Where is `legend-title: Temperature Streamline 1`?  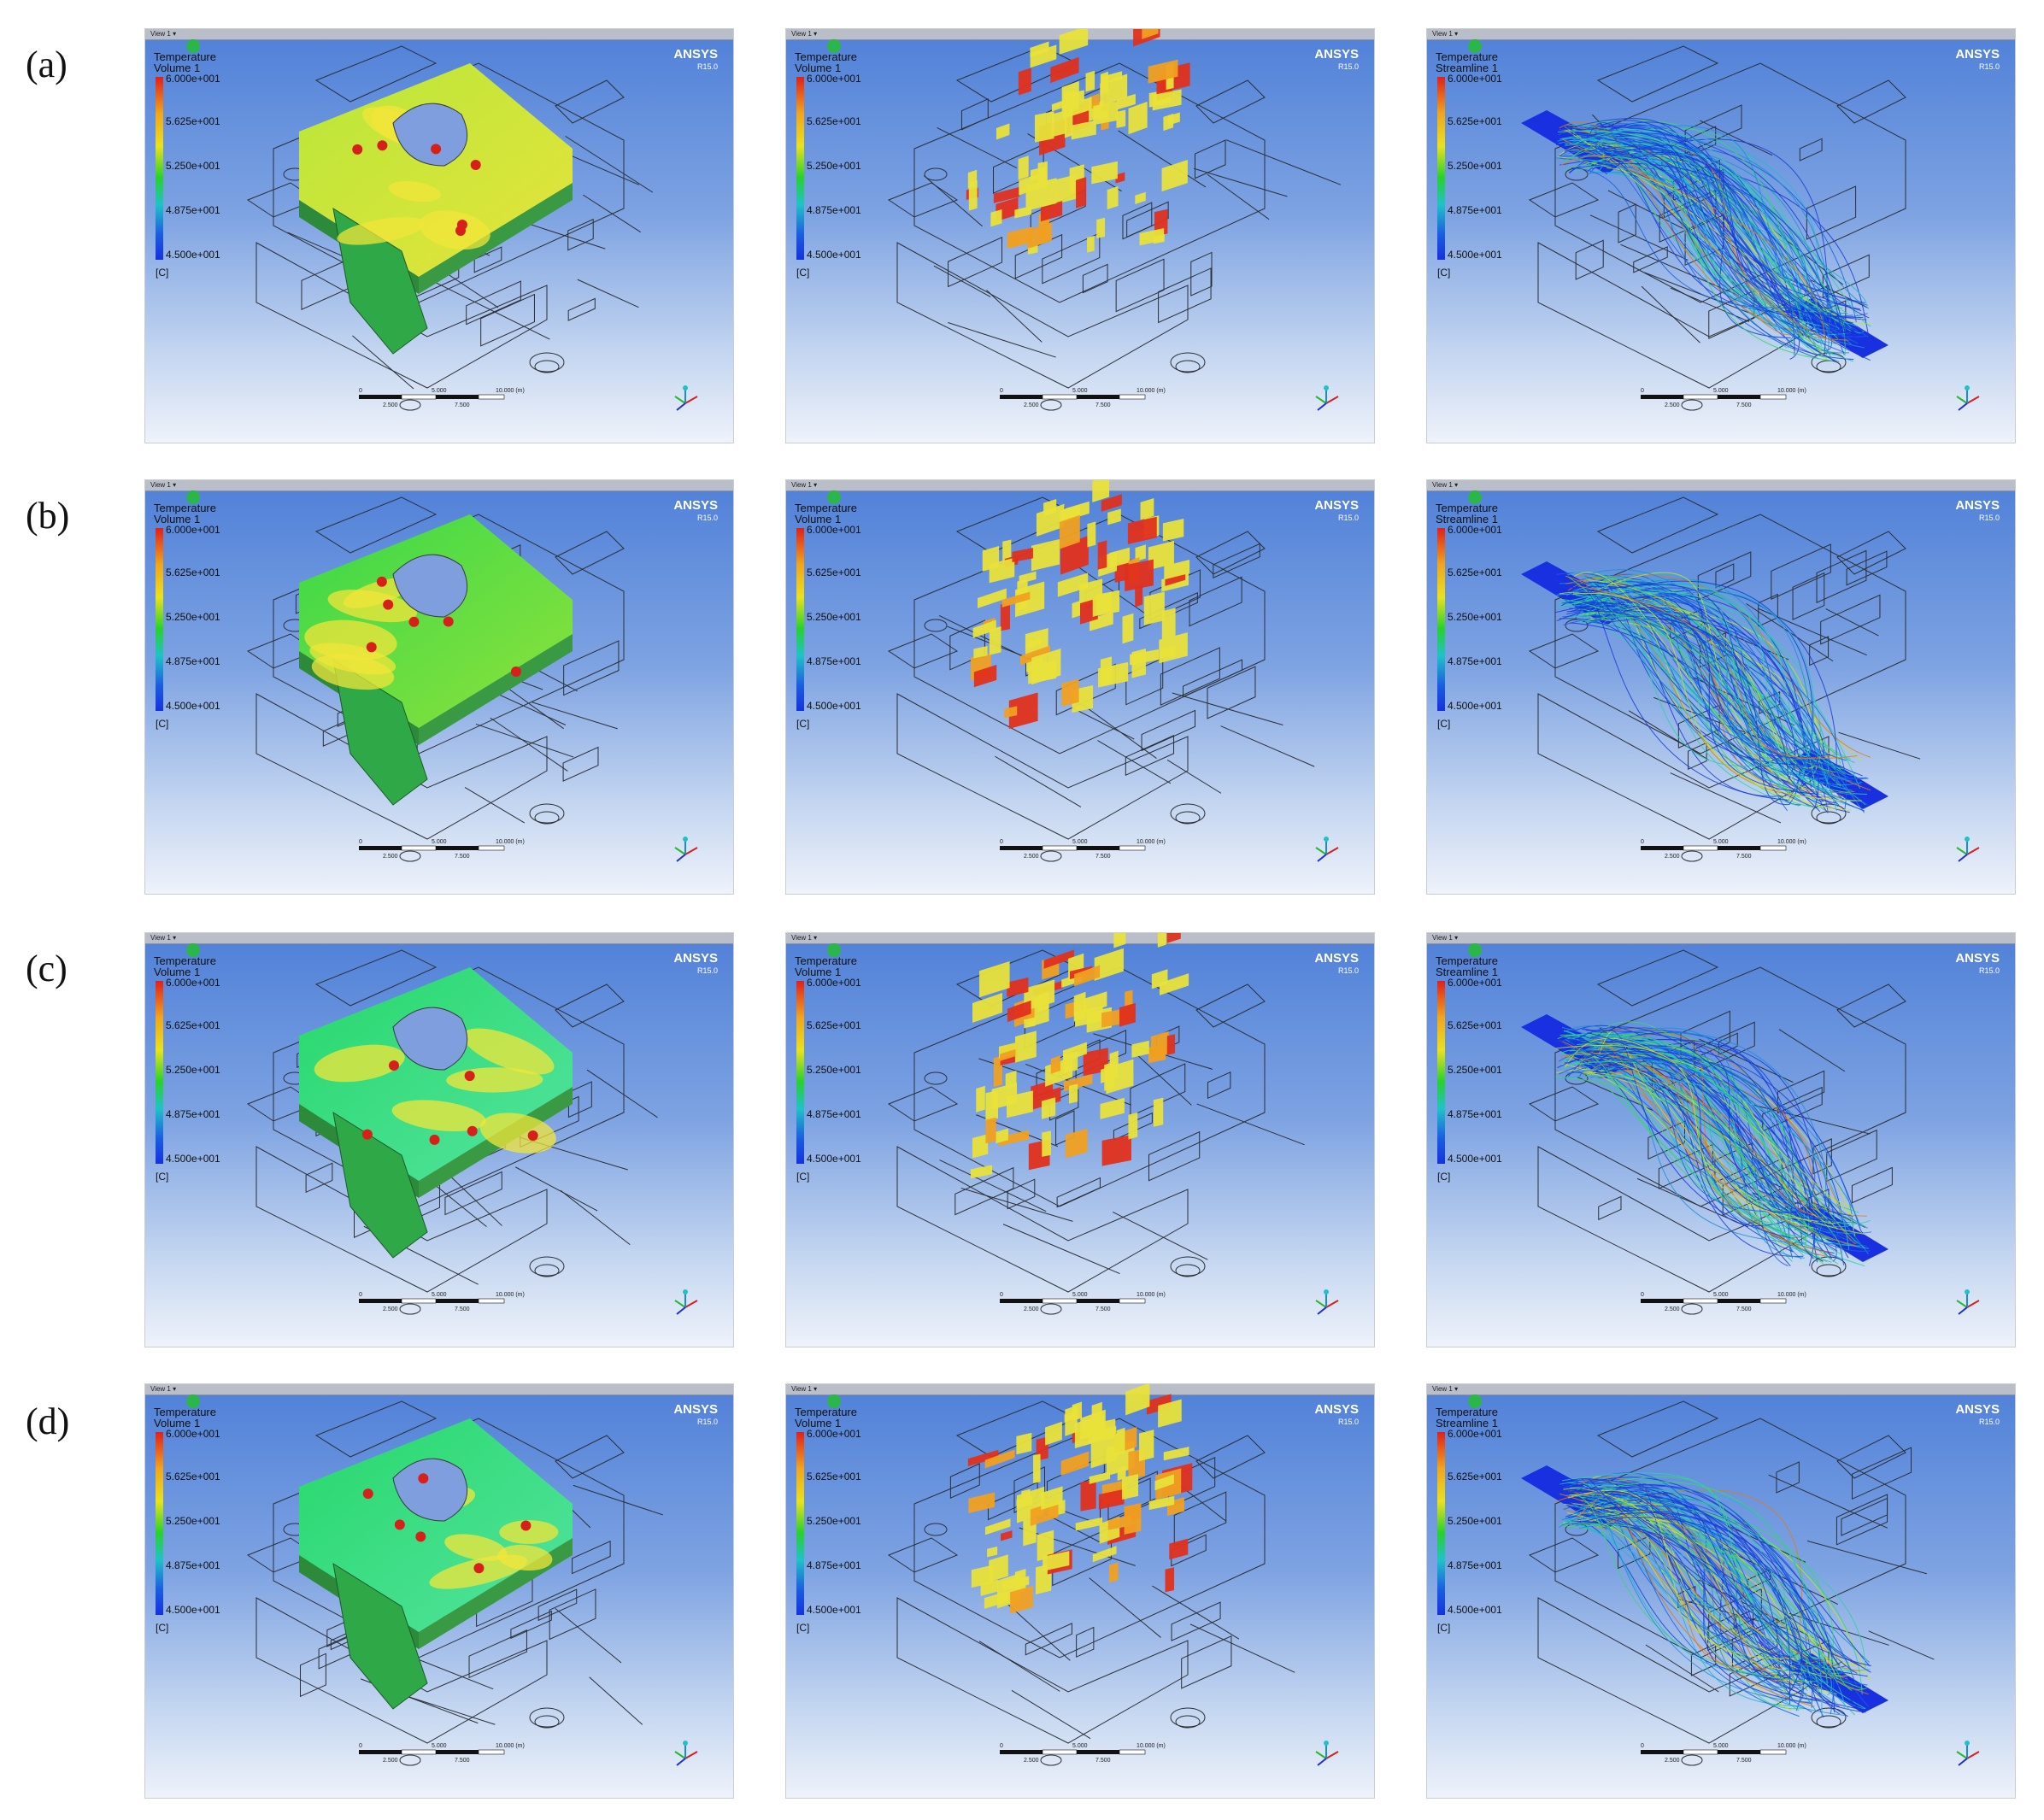 legend-title: Temperature Streamline 1 is located at coordinates (1467, 966).